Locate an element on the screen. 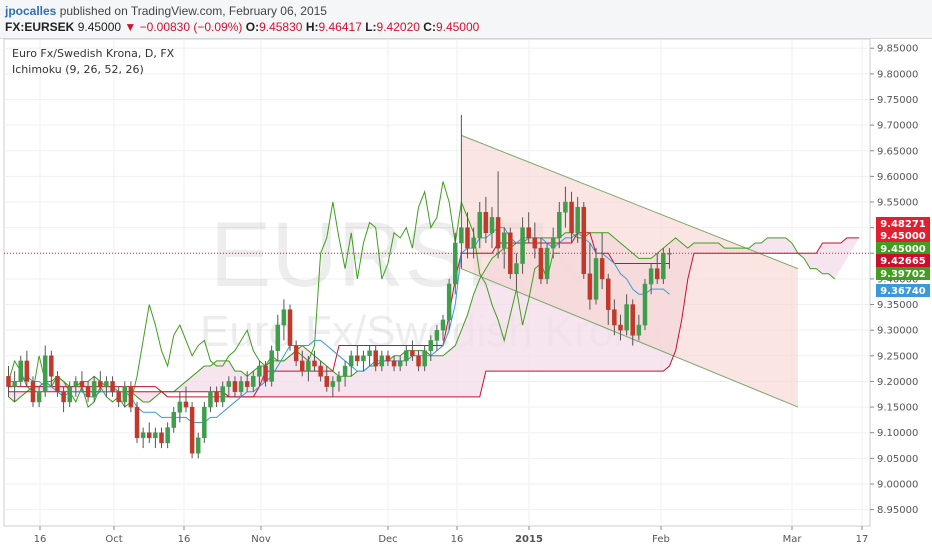  y-tick-label: 9.30000 is located at coordinates (897, 331).